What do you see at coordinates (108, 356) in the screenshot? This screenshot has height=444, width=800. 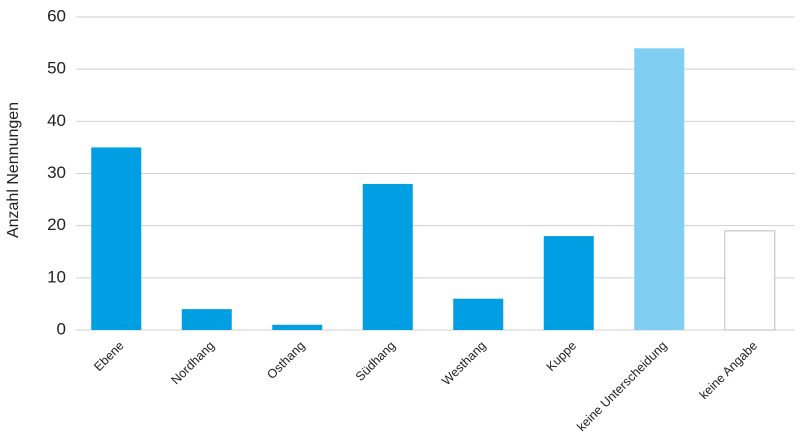 I see `x-tick-label: Ebene` at bounding box center [108, 356].